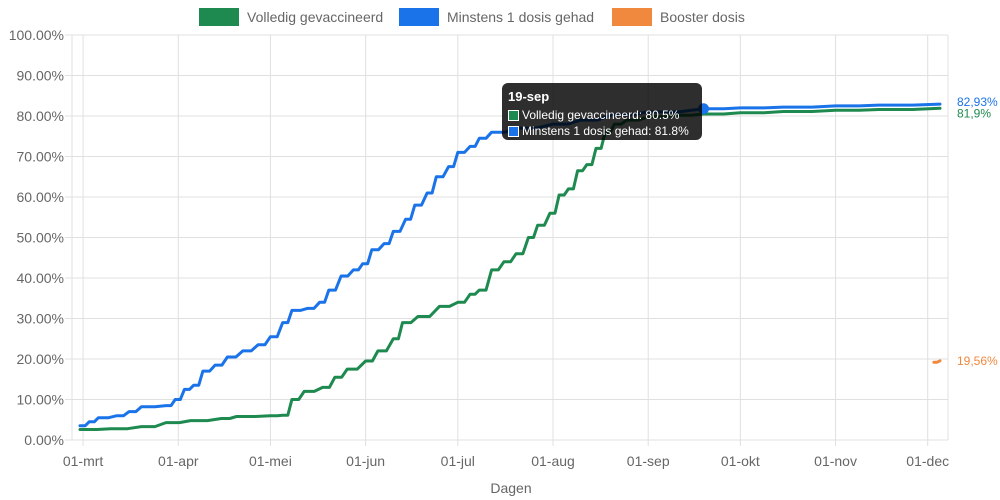 This screenshot has height=500, width=1000. What do you see at coordinates (83, 461) in the screenshot?
I see `x-tick-label: 01-mrt` at bounding box center [83, 461].